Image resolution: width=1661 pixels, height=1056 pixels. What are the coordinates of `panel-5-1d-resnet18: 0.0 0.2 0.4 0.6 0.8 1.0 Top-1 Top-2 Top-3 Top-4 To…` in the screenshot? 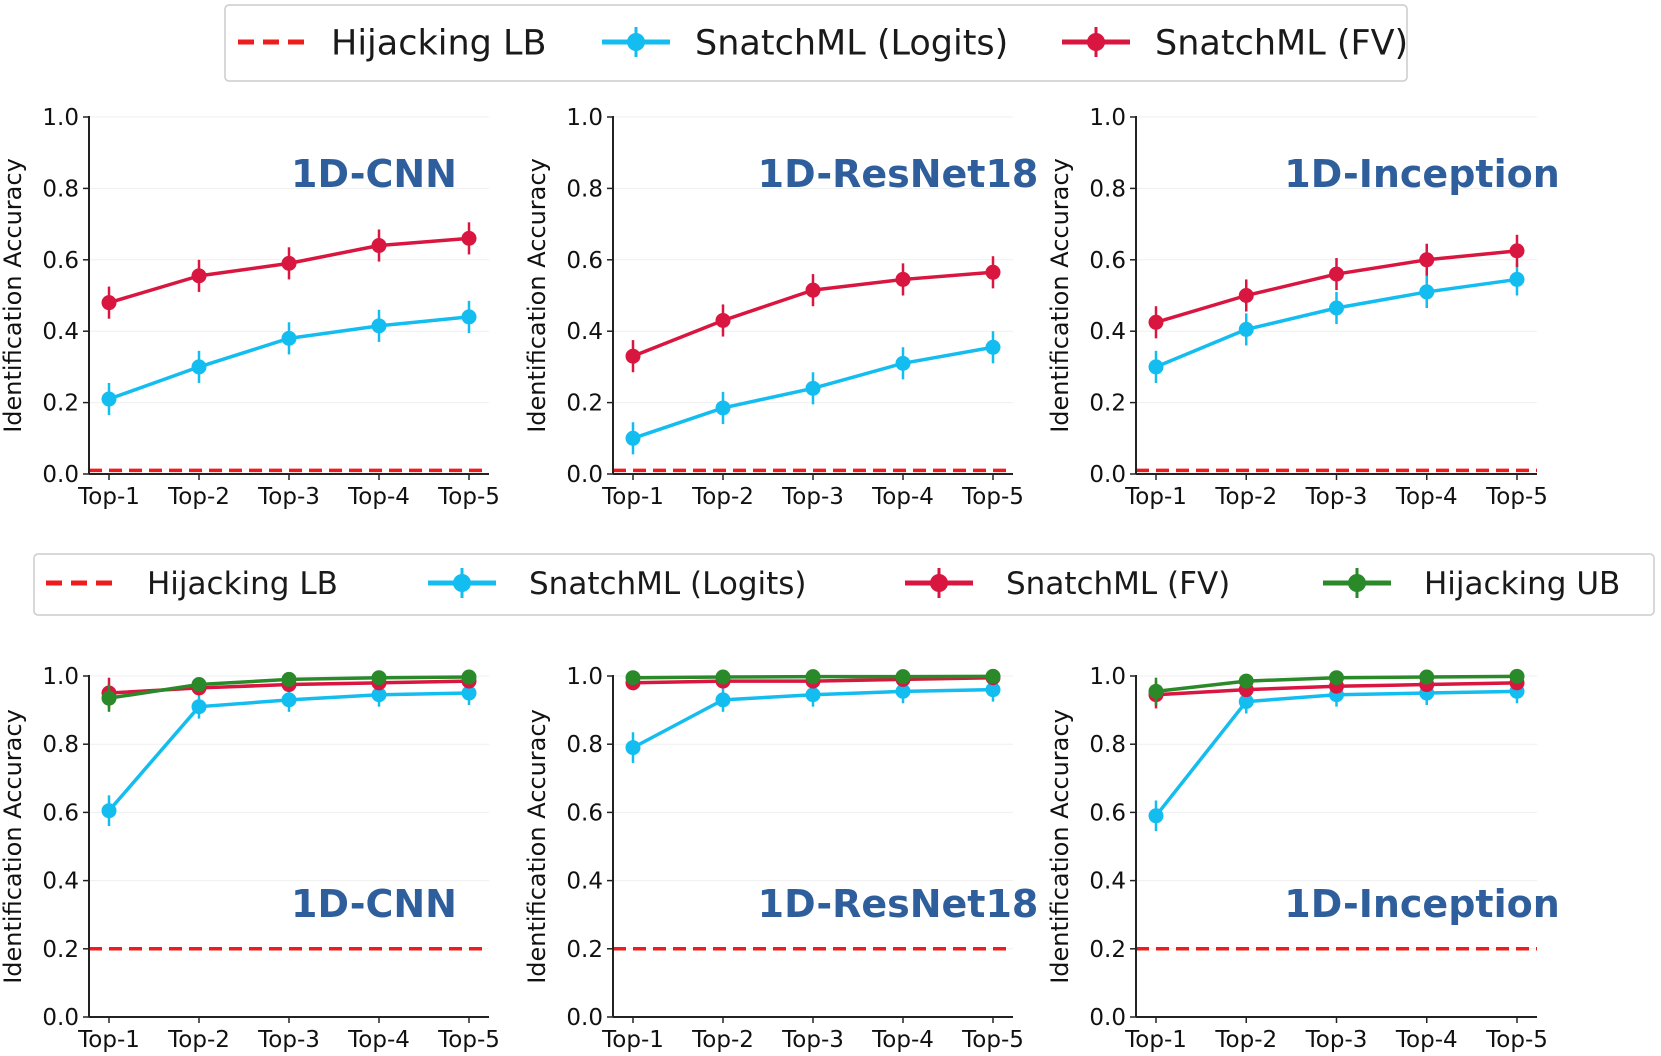 It's located at (780, 858).